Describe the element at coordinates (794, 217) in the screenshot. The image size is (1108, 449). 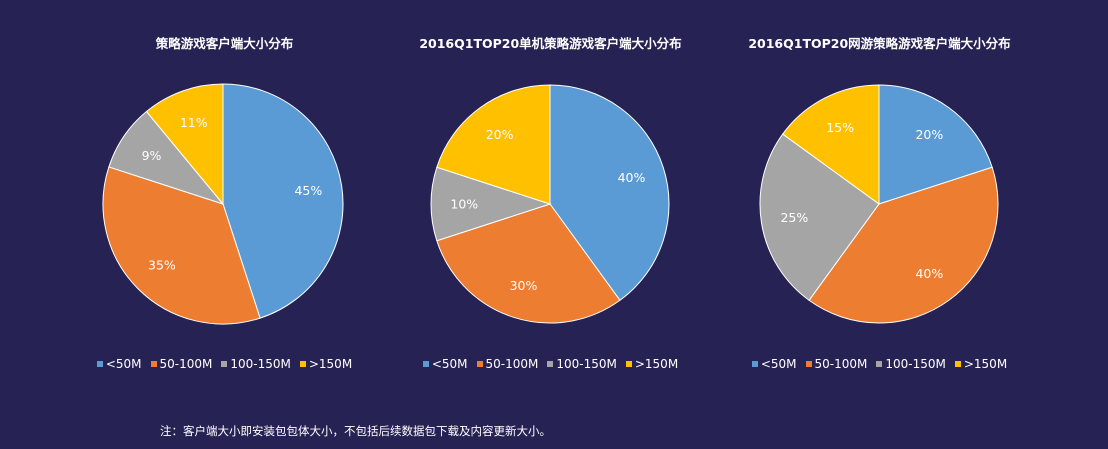
I see `slice-data-label: 25%` at that location.